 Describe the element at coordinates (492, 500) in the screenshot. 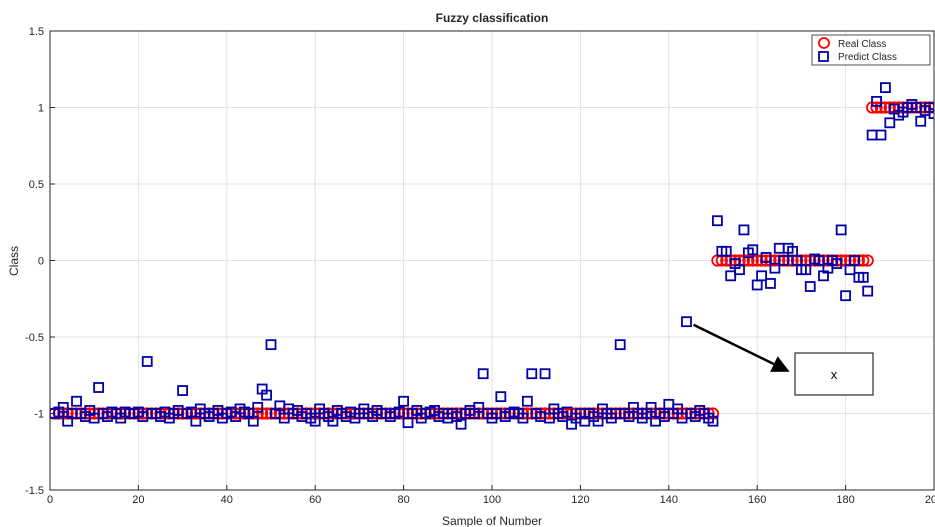

I see `x-tick-label: 100` at that location.